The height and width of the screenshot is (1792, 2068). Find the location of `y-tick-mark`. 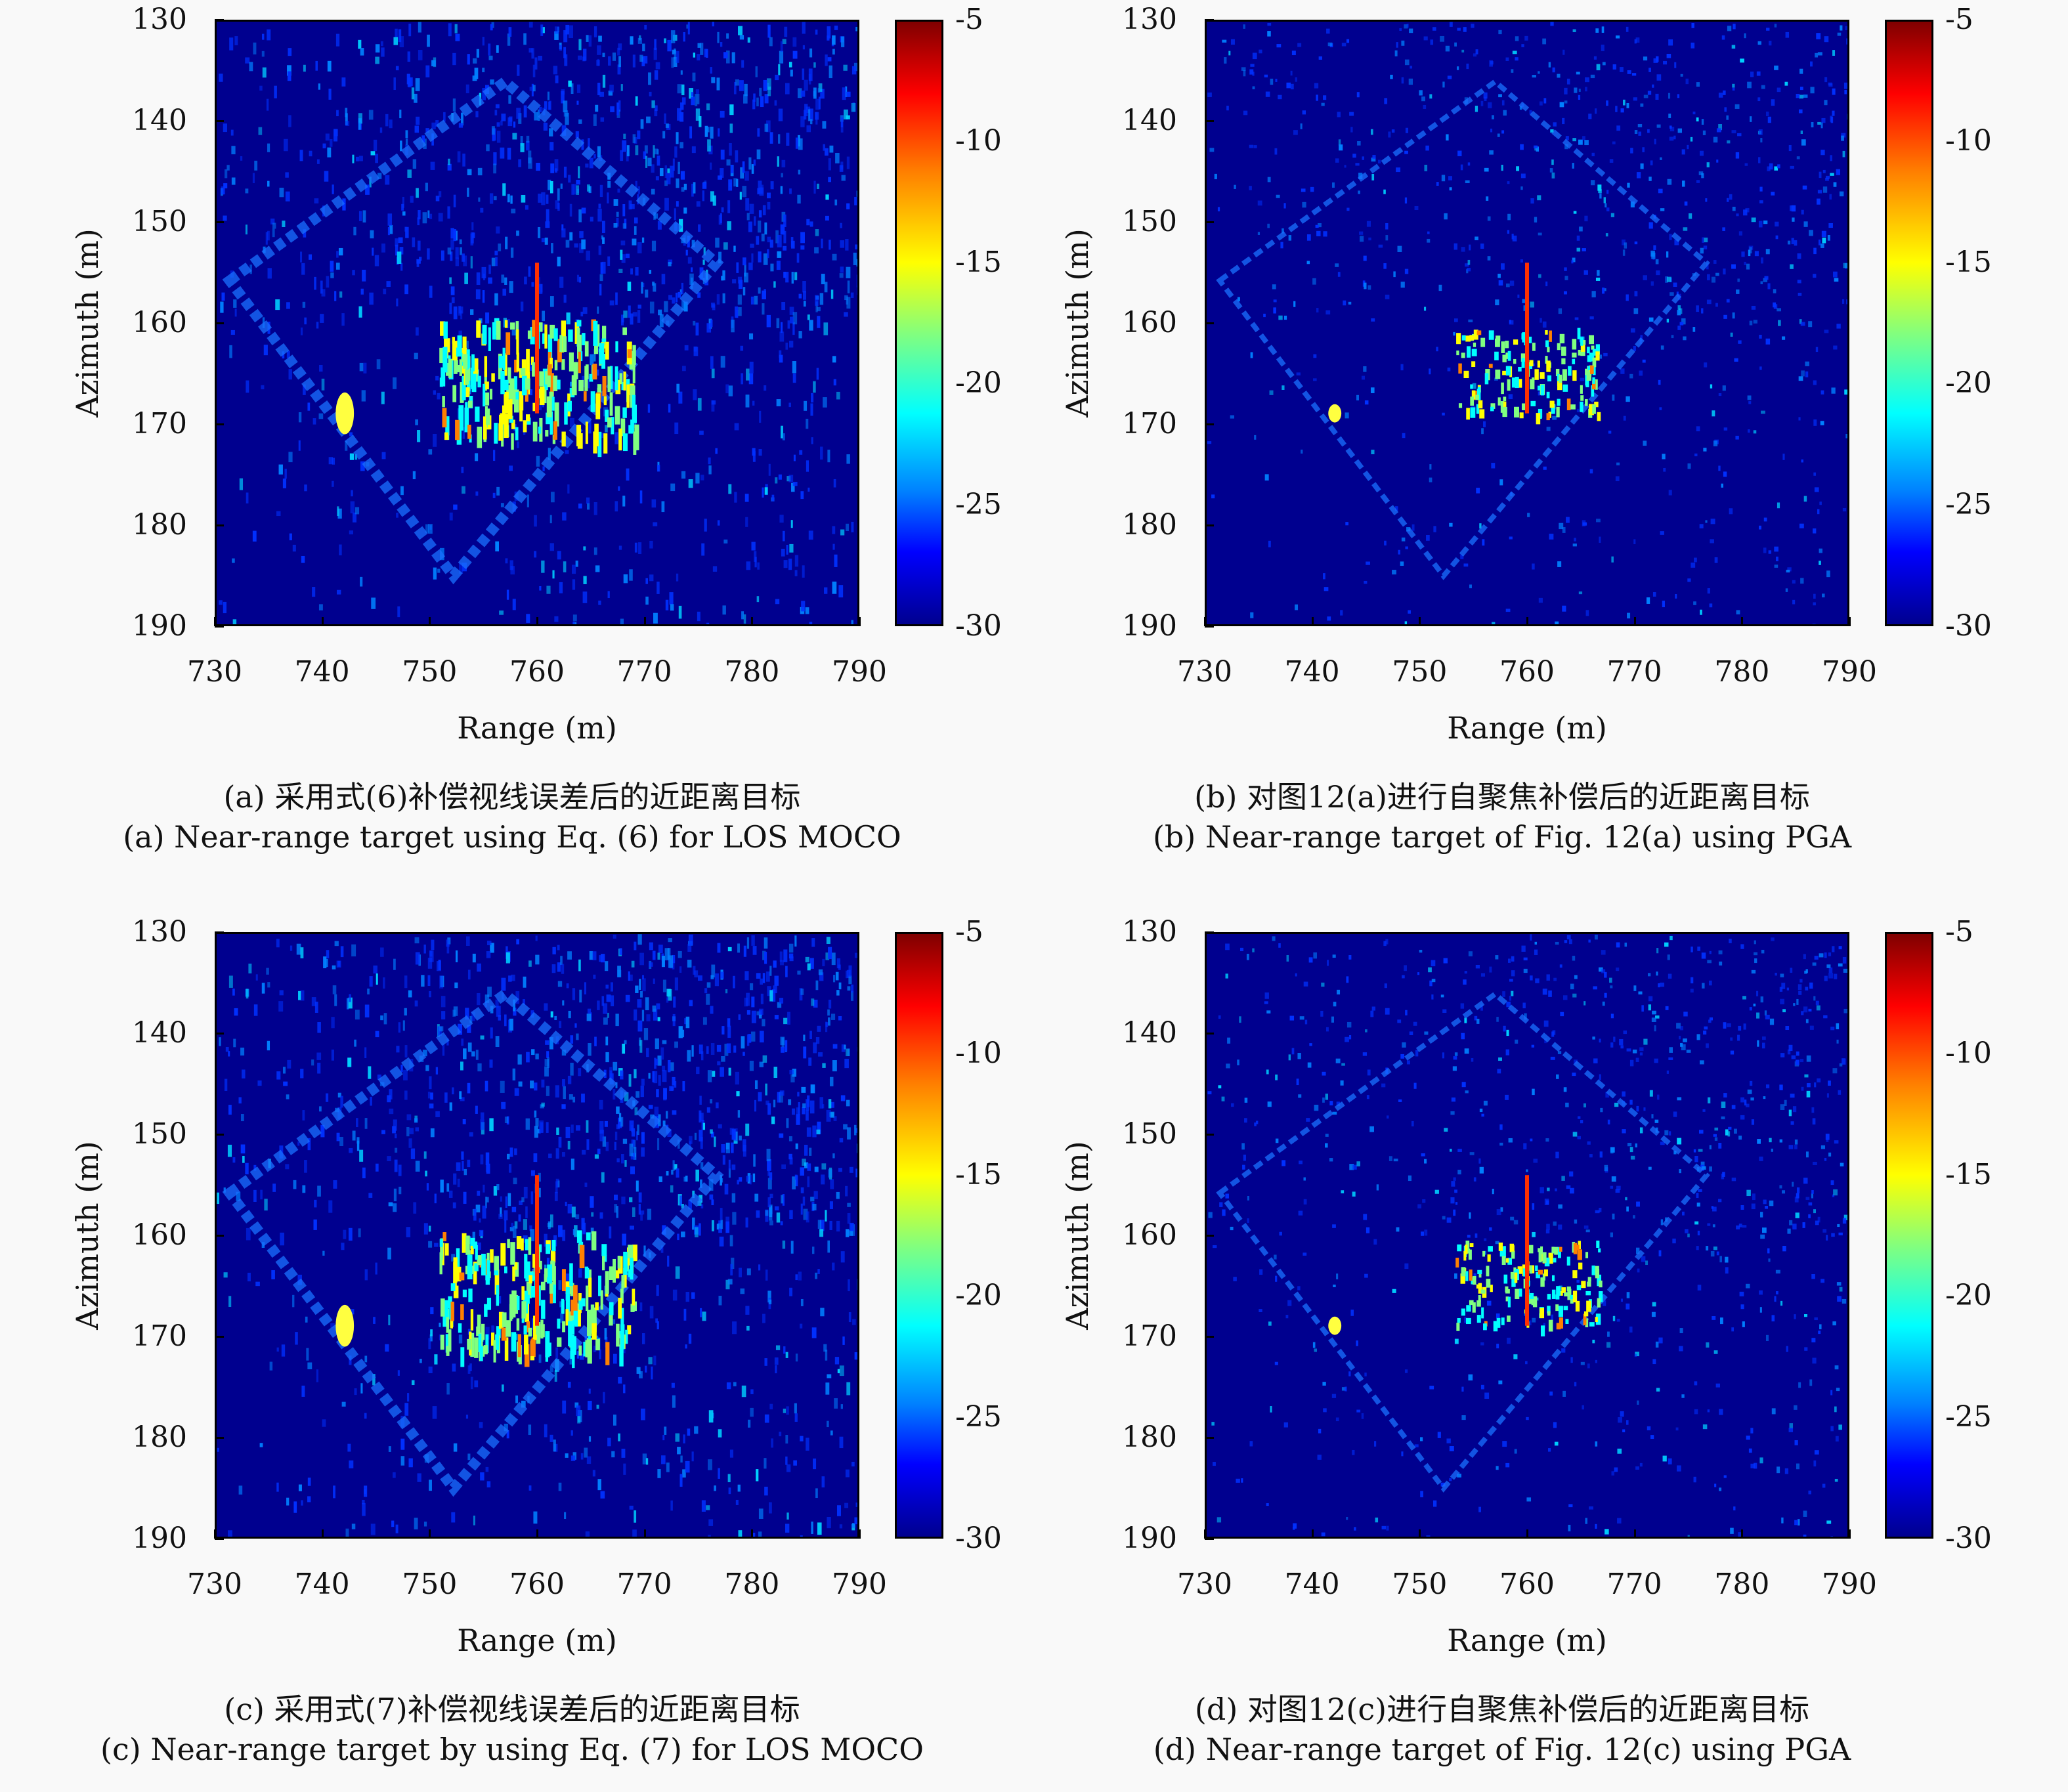

y-tick-mark is located at coordinates (220, 1034).